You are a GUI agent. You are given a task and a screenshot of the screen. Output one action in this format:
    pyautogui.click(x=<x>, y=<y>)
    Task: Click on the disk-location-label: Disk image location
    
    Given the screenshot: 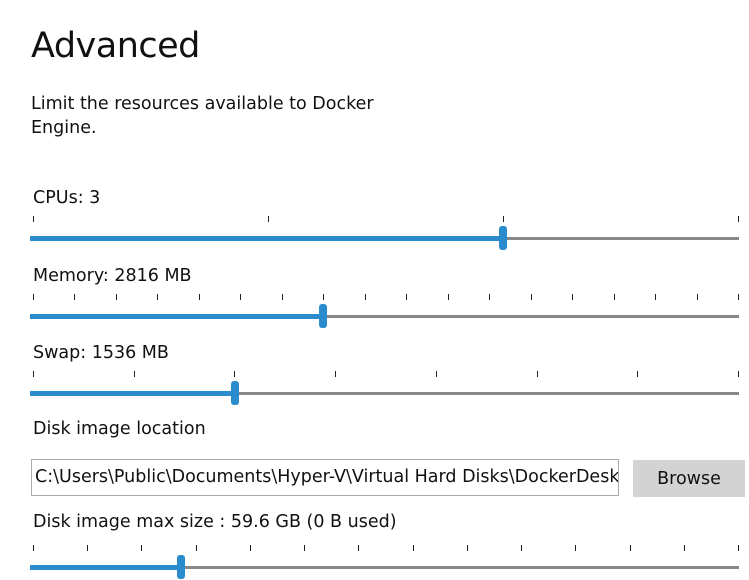 What is the action you would take?
    pyautogui.click(x=119, y=429)
    